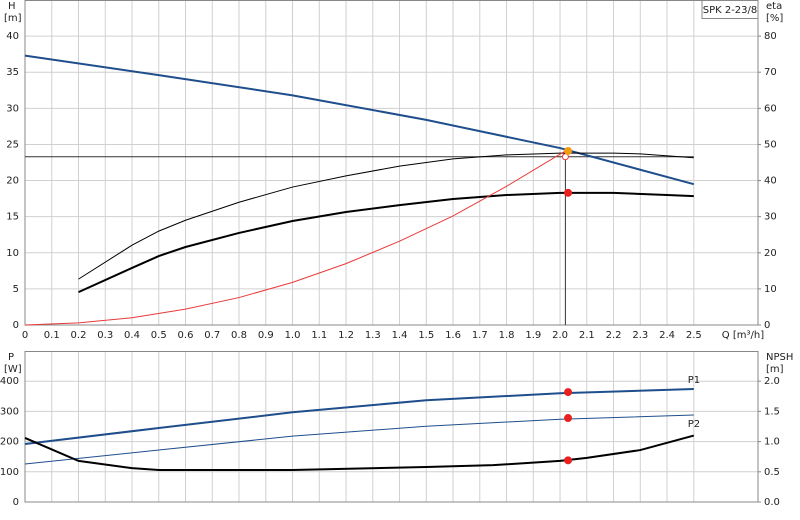  I want to click on curve-name: P1, so click(694, 380).